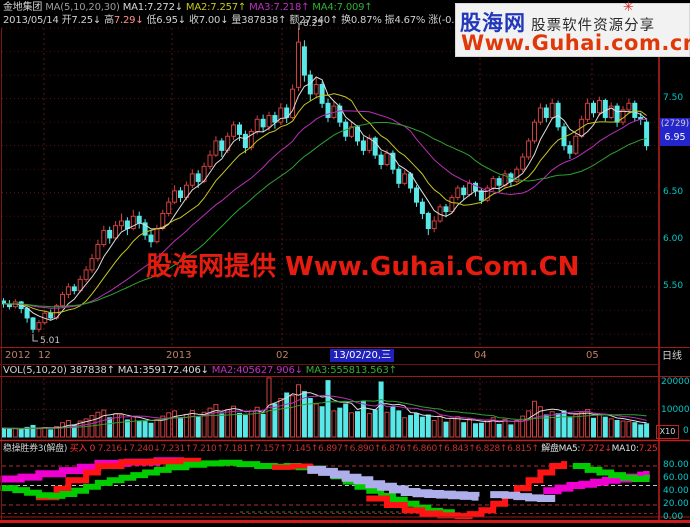 The width and height of the screenshot is (690, 527). Describe the element at coordinates (93, 449) in the screenshot. I see `text-segment: 0` at that location.